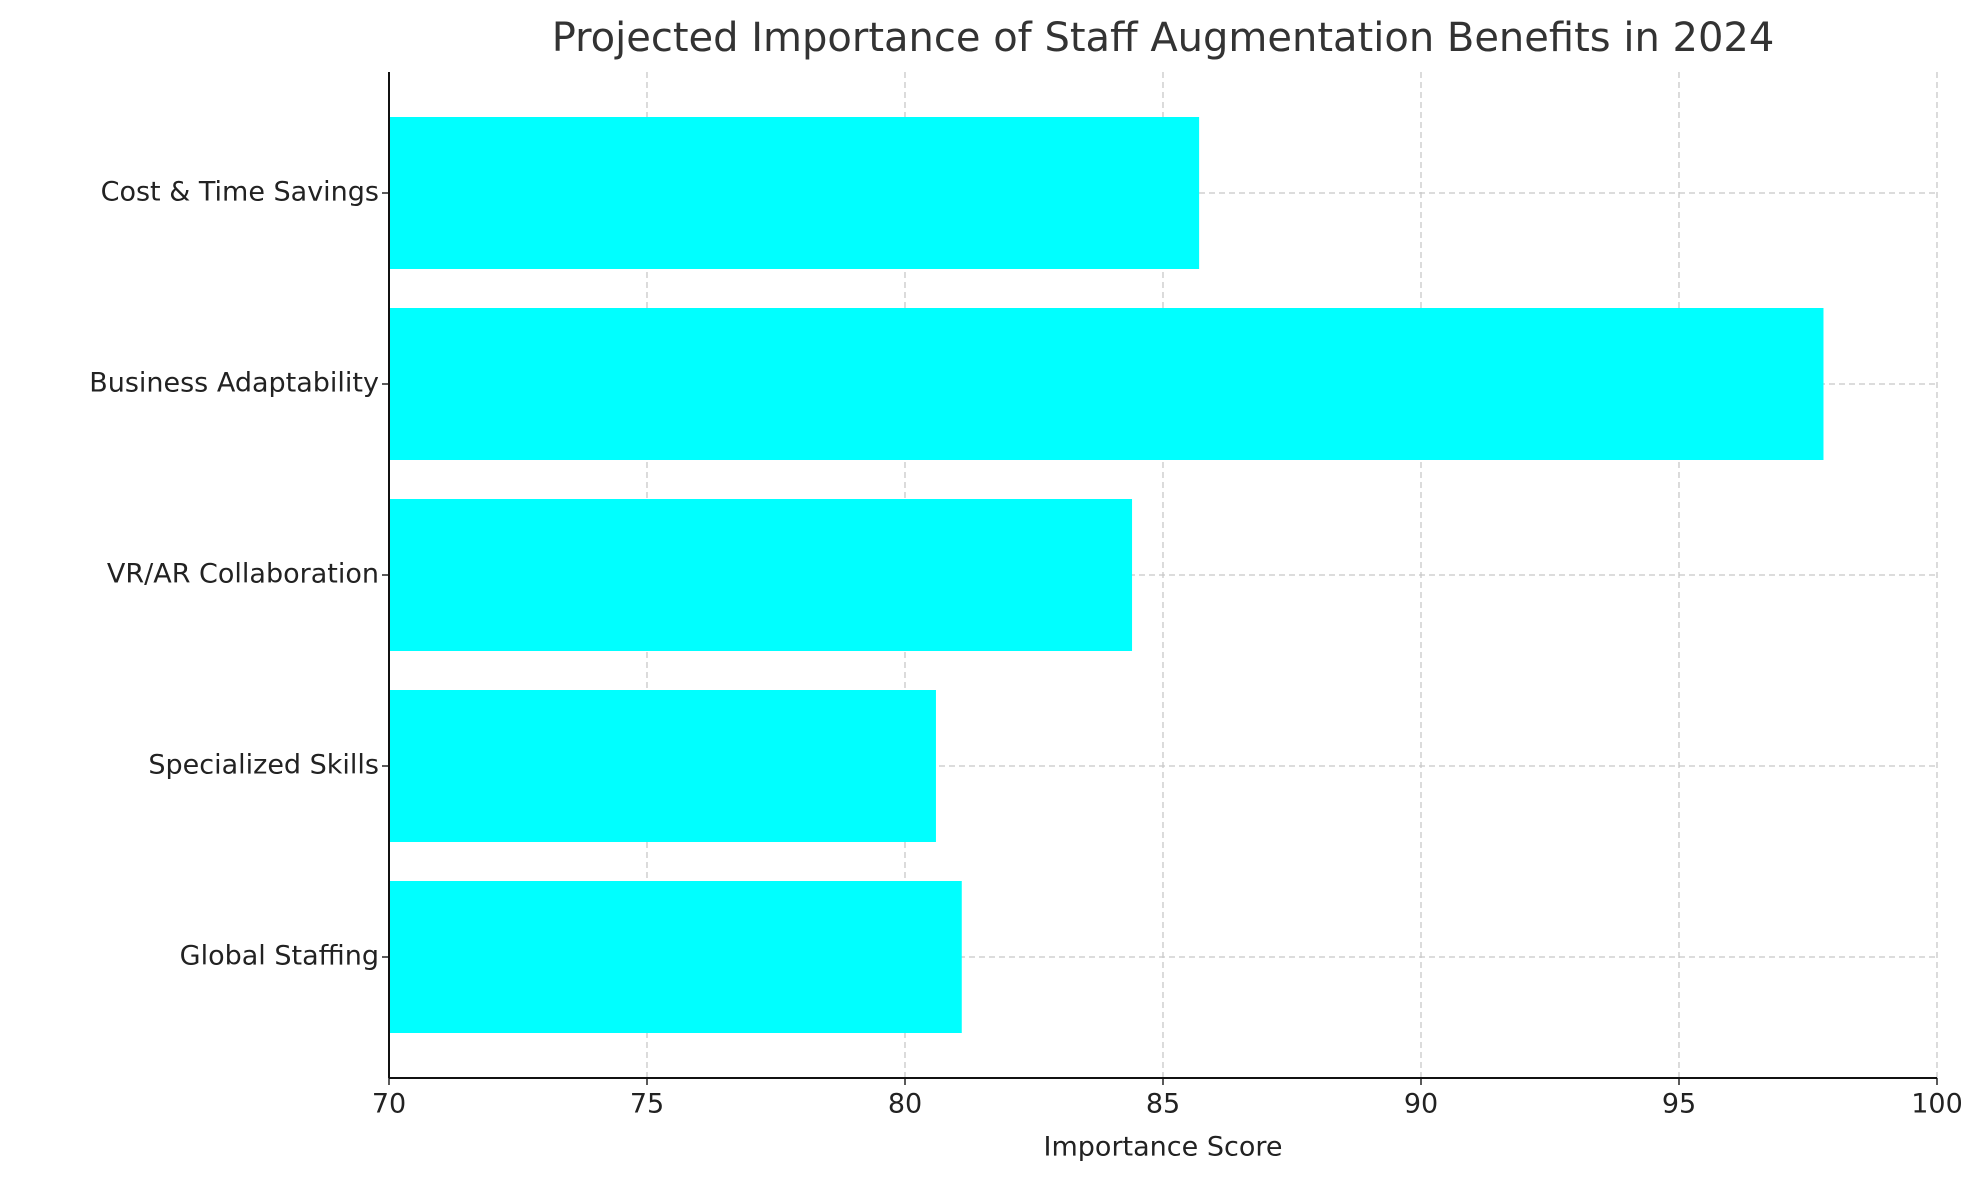 Image resolution: width=1979 pixels, height=1180 pixels. Describe the element at coordinates (1937, 1104) in the screenshot. I see `x-tick-label: 100` at that location.